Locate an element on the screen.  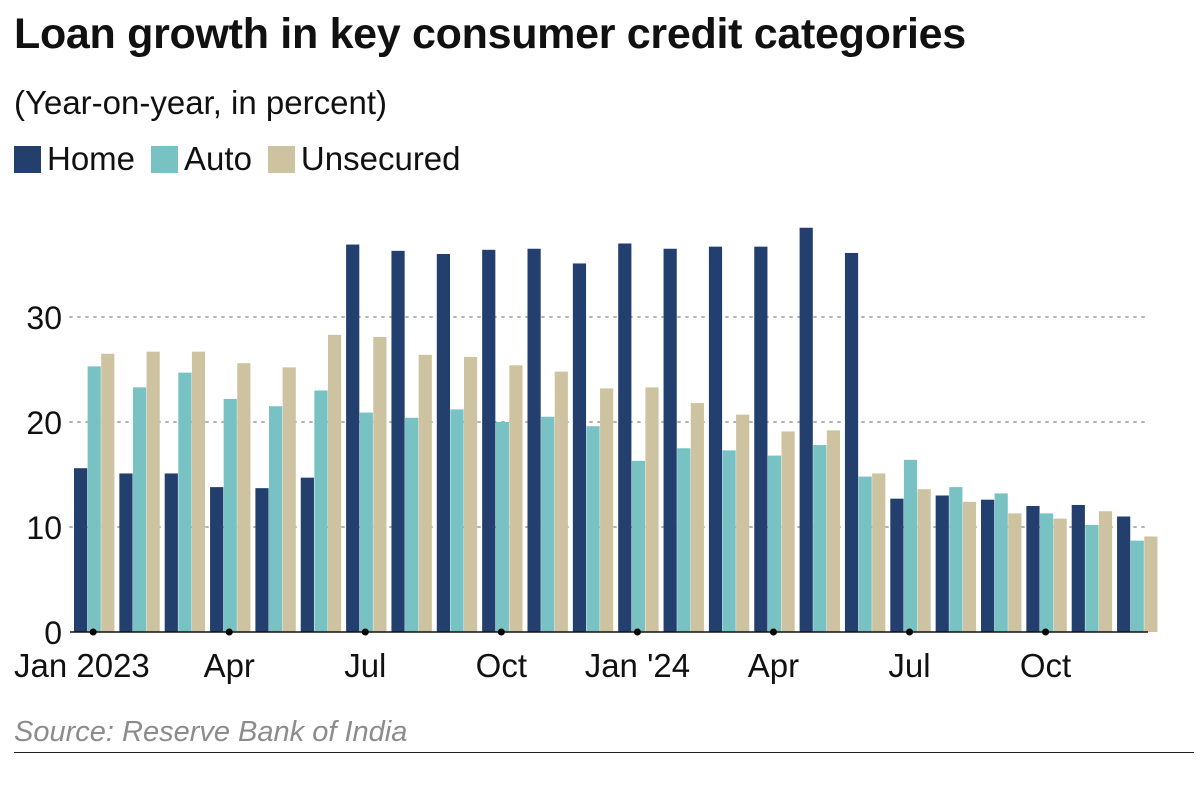
legend-swatch-home is located at coordinates (27, 159).